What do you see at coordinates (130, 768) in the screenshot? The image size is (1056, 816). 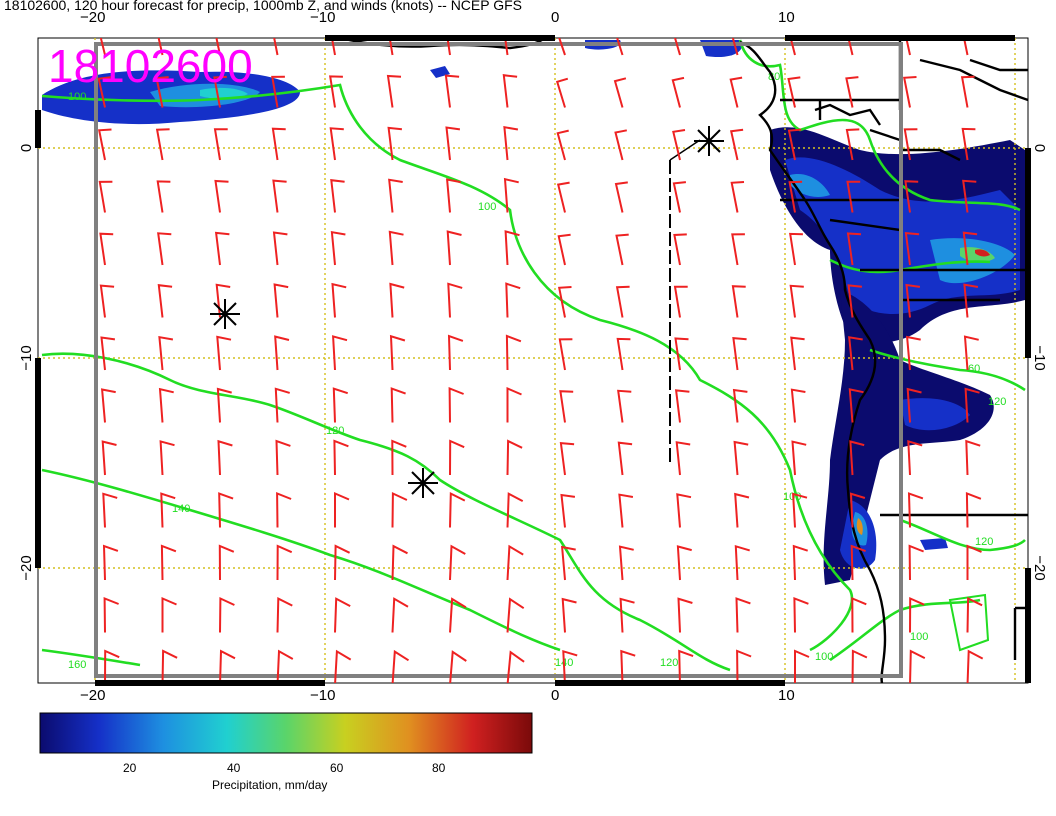 I see `colorbar-tick-label: 20` at bounding box center [130, 768].